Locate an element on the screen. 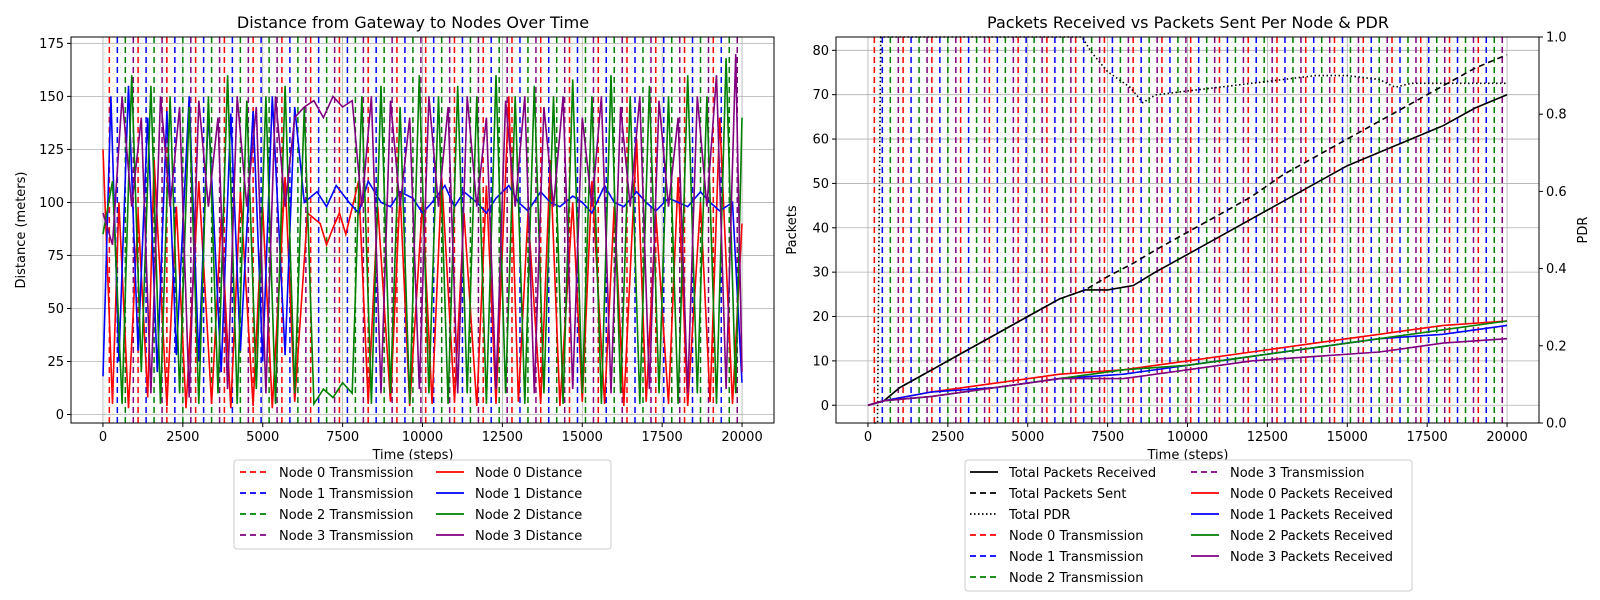  packets-y-tick-label: 60 is located at coordinates (820, 140).